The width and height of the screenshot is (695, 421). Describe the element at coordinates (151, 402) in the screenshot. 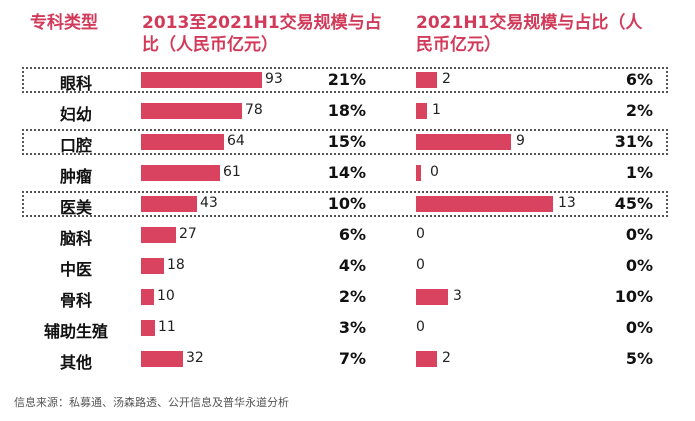

I see `source-note: 信息来源：私募通、汤森路透、公开信息及普华永道分析` at that location.